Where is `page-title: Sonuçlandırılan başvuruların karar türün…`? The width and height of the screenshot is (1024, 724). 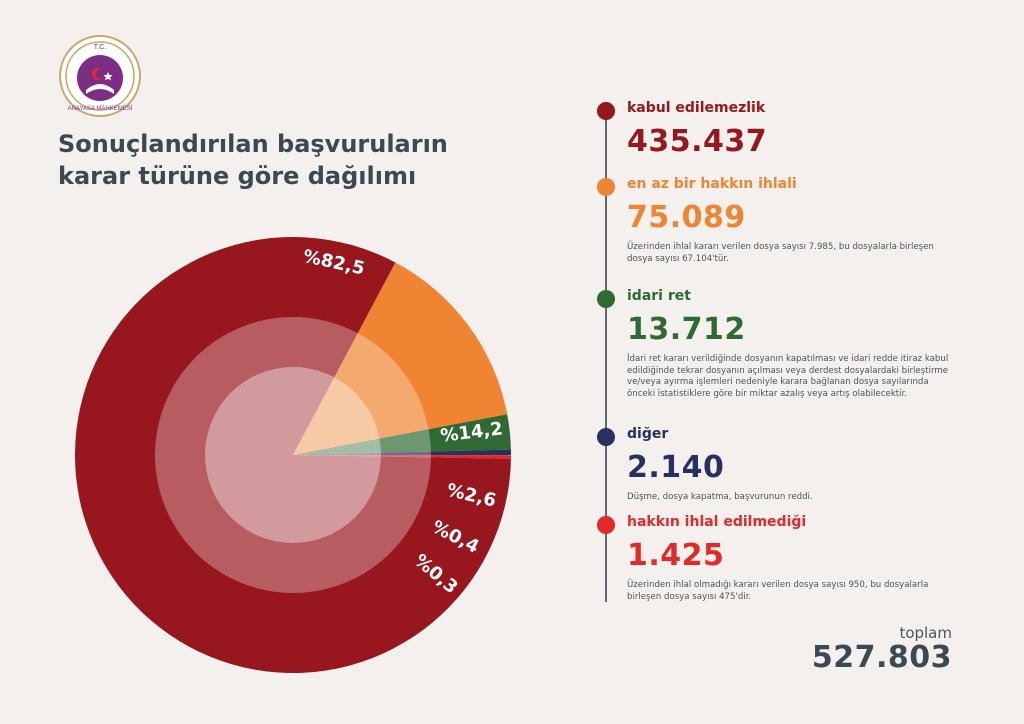
page-title: Sonuçlandırılan başvuruların karar türün… is located at coordinates (268, 160).